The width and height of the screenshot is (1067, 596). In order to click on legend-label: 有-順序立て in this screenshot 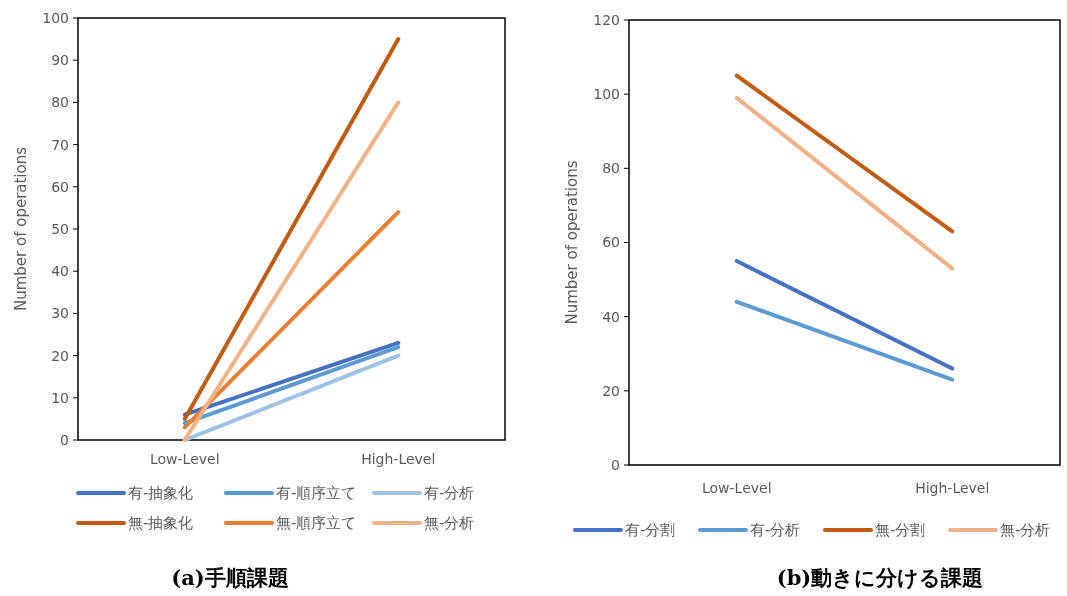, I will do `click(316, 493)`.